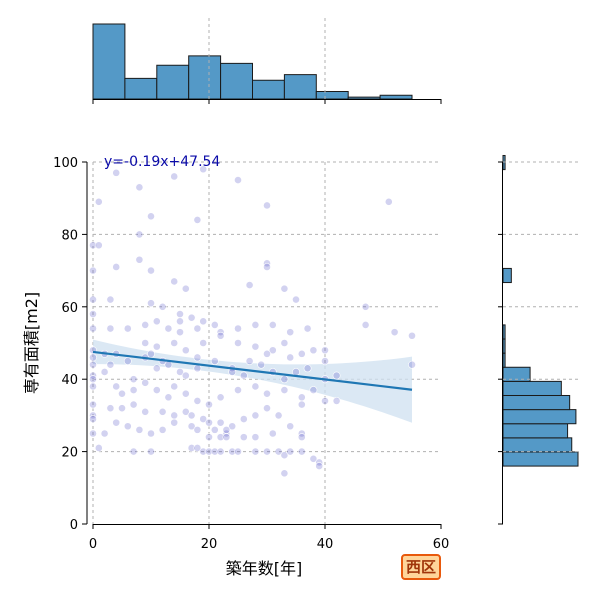  Describe the element at coordinates (31, 343) in the screenshot. I see `y-axis-label: 専有面積[m2]` at that location.